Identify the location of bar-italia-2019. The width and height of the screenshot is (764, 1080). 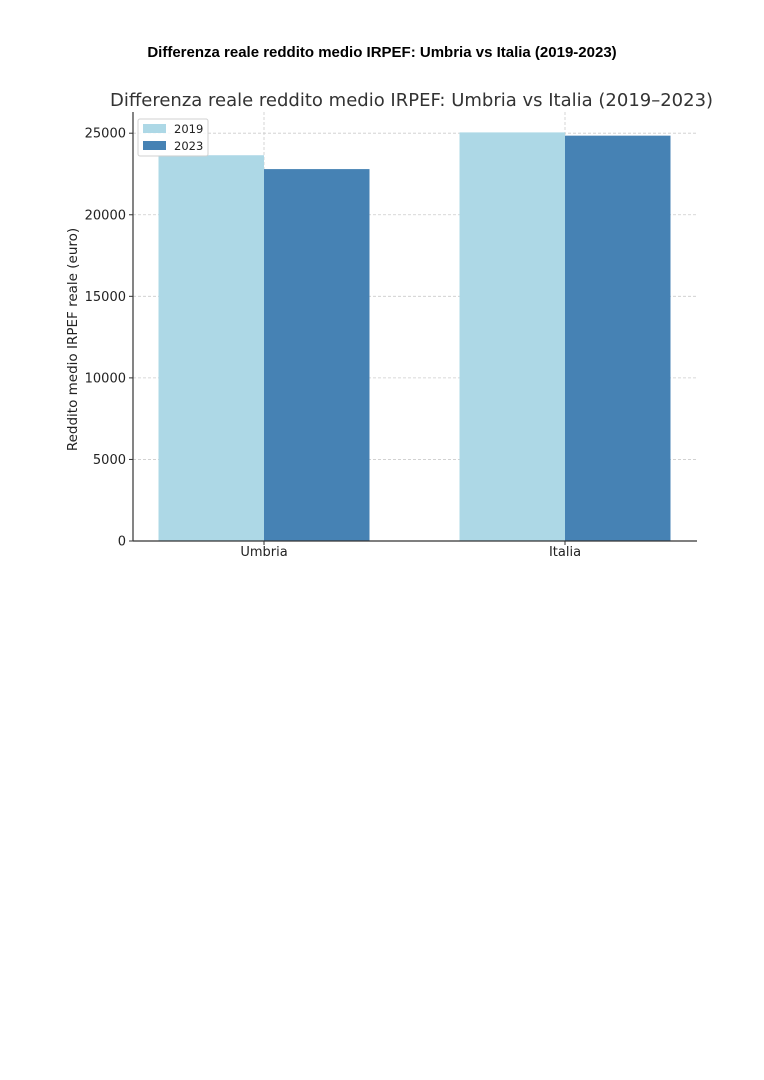
(512, 336).